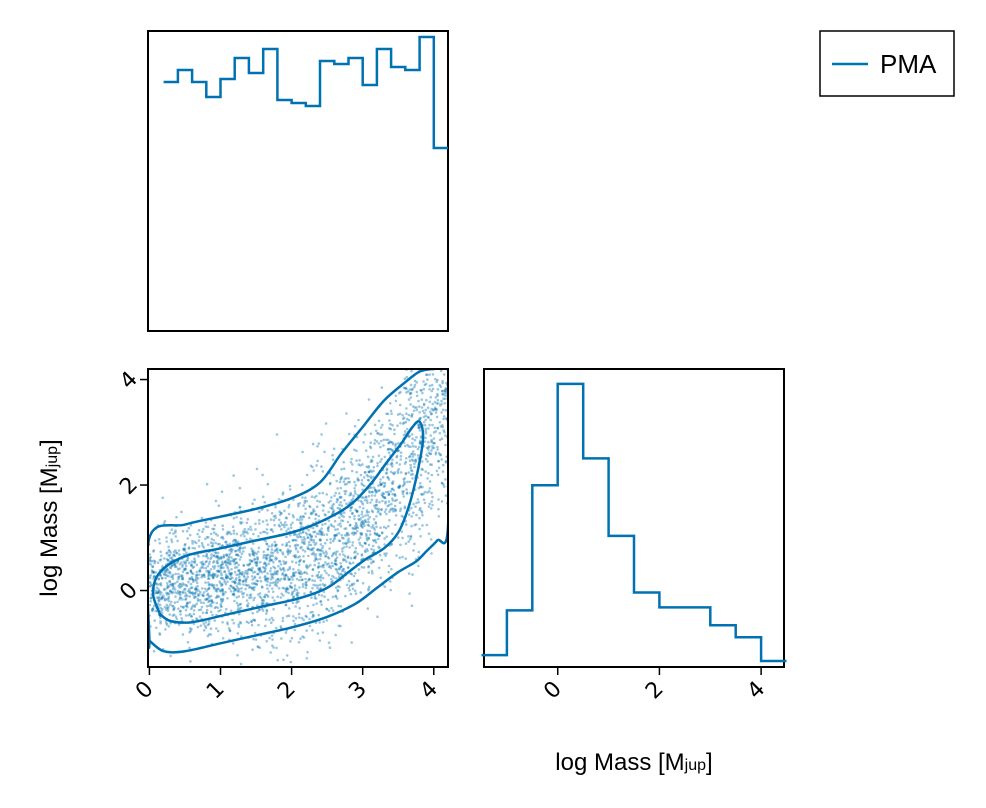 The image size is (986, 808). I want to click on contour-outer, so click(298, 511).